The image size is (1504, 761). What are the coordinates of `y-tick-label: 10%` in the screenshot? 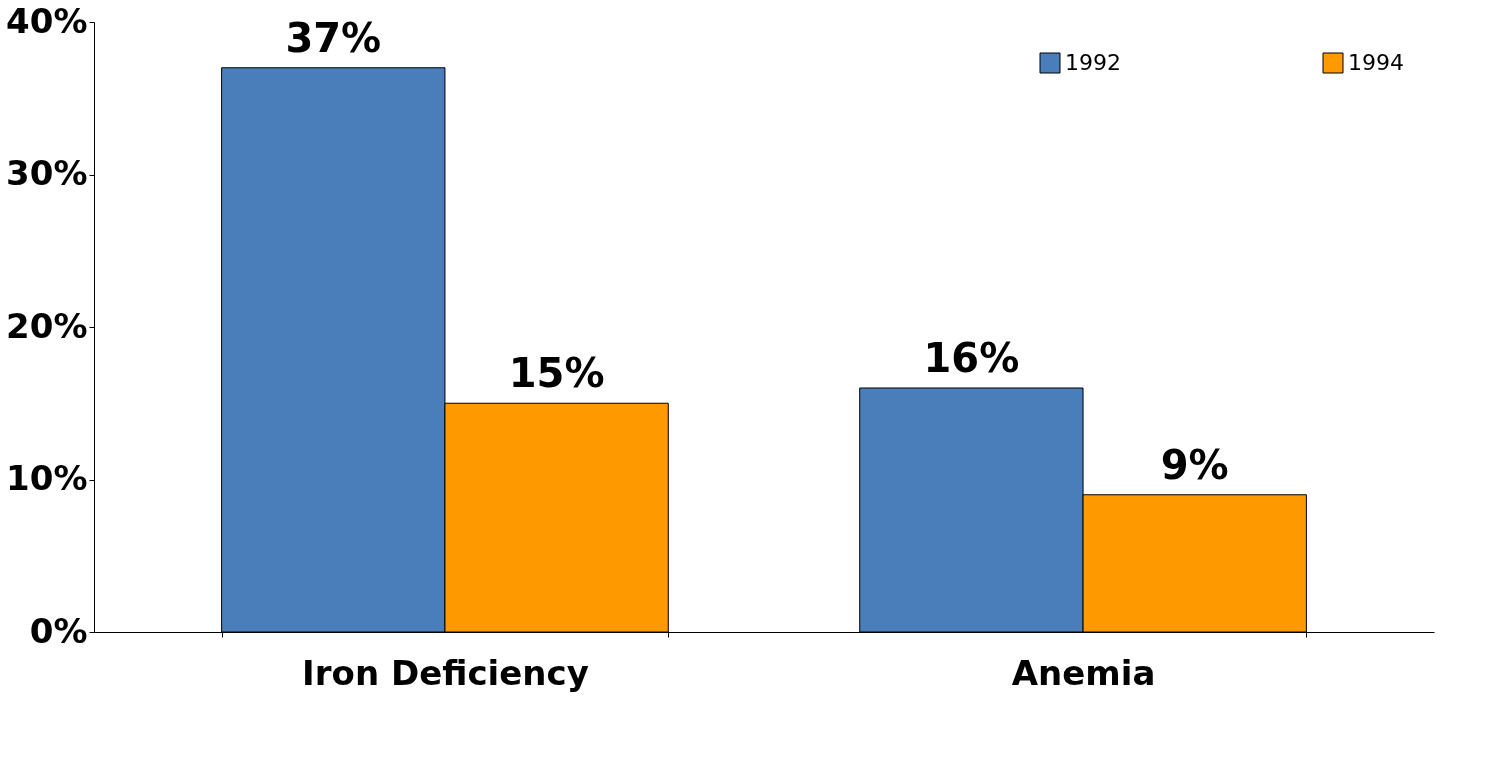 It's located at (47, 478).